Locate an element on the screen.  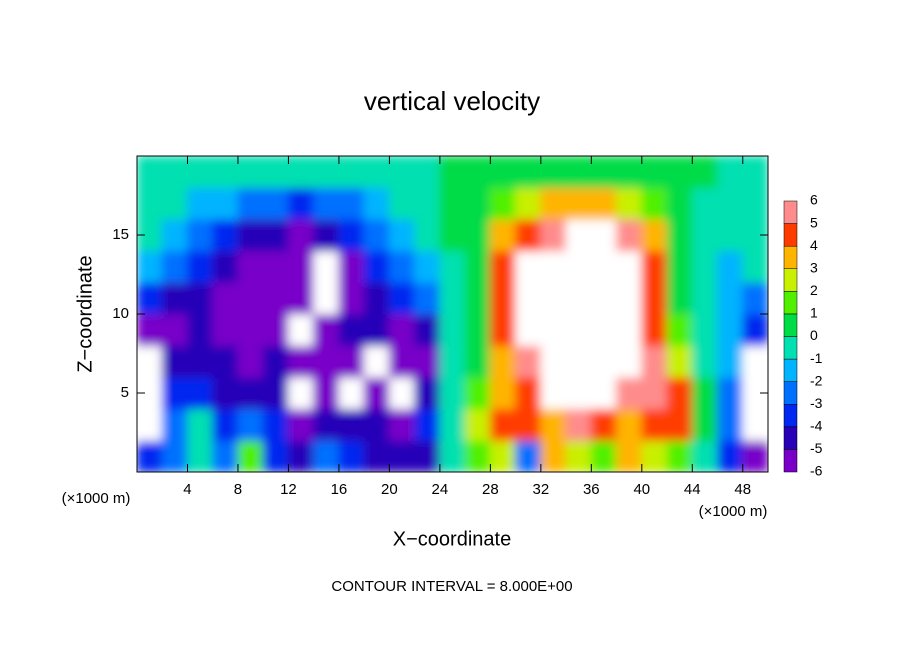
x-tick-label: 48 is located at coordinates (742, 489).